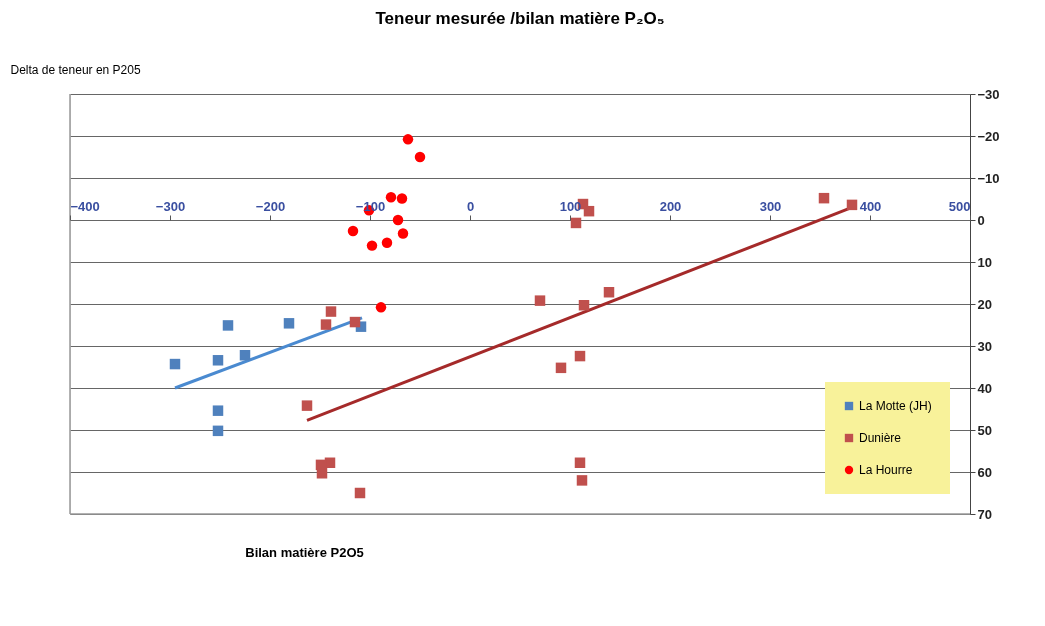 The height and width of the screenshot is (626, 1045). I want to click on legend-label: La Motte (JH), so click(895, 406).